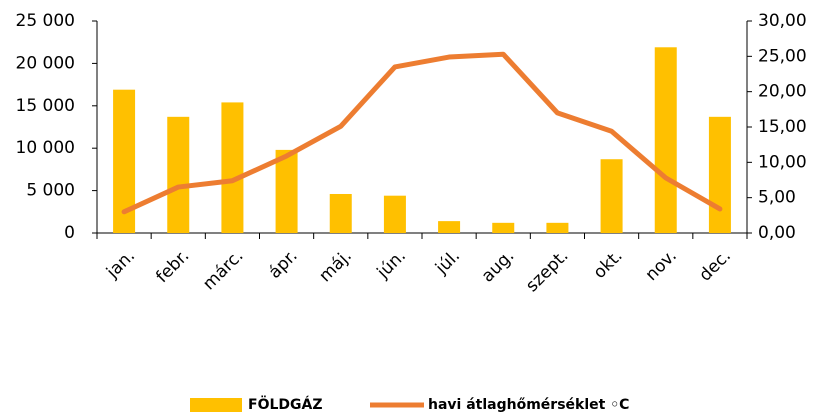  Describe the element at coordinates (172, 266) in the screenshot. I see `x-tick-label: febr.` at that location.